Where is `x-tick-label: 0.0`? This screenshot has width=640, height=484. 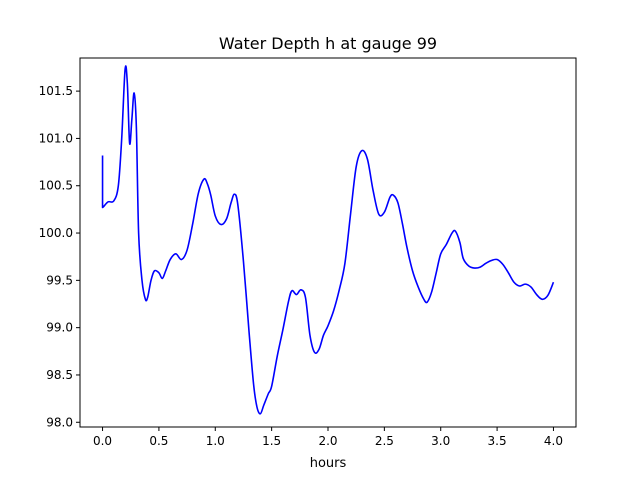 x-tick-label: 0.0 is located at coordinates (102, 441).